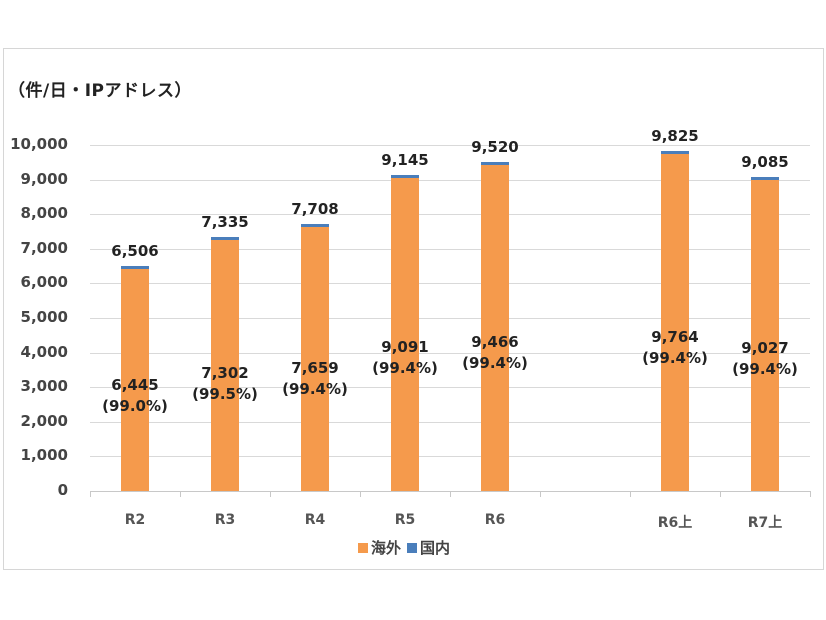  What do you see at coordinates (765, 523) in the screenshot?
I see `x-tick-label: R7上` at bounding box center [765, 523].